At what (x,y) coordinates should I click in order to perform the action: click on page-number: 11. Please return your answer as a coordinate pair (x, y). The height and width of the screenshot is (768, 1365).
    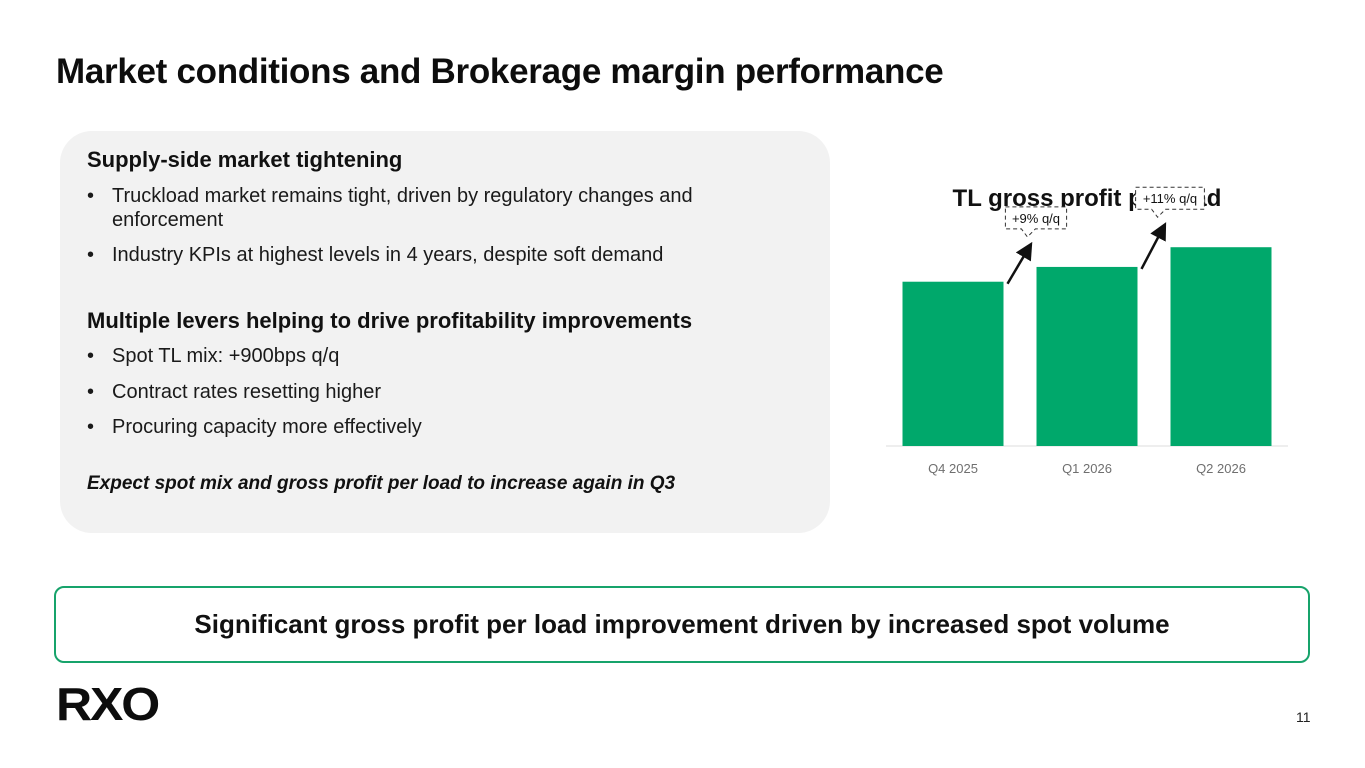
    Looking at the image, I should click on (1303, 717).